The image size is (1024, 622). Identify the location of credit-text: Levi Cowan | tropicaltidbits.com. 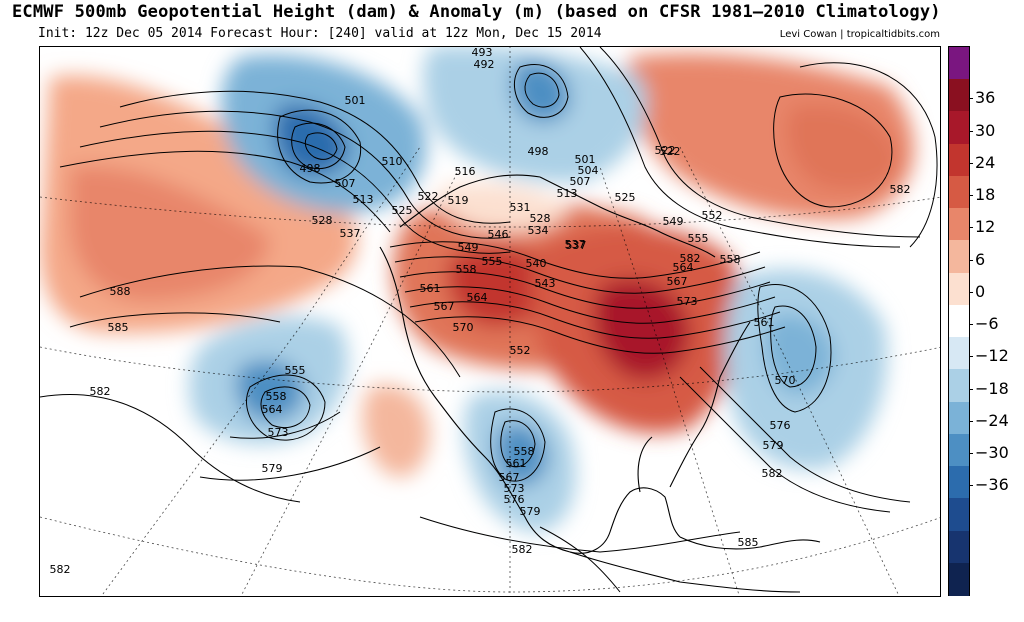
(859, 34).